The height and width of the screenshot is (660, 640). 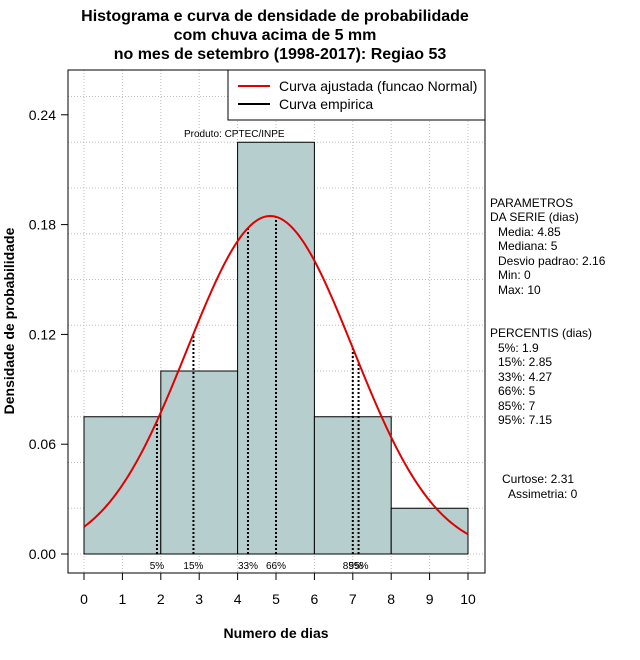 I want to click on percentile-label: 85%, so click(x=353, y=566).